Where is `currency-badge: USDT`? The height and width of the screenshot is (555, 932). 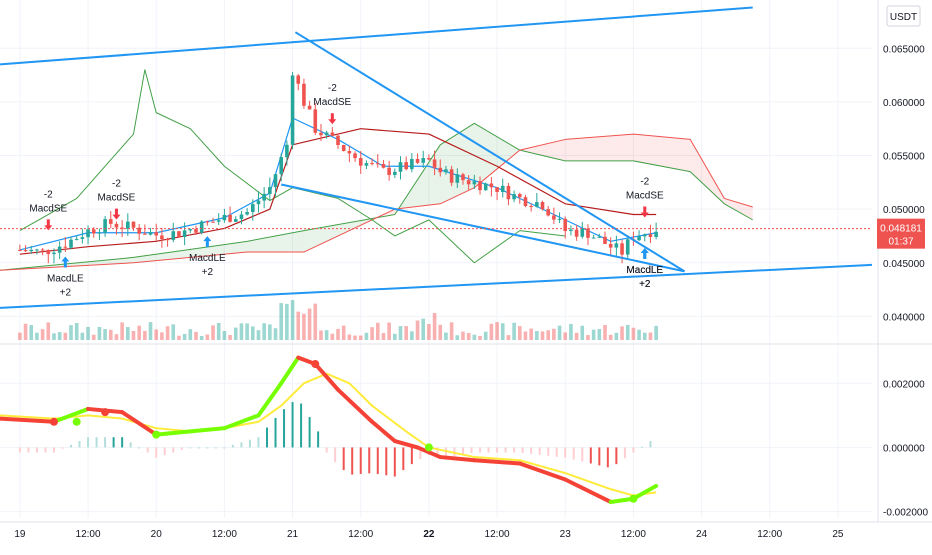 currency-badge: USDT is located at coordinates (903, 16).